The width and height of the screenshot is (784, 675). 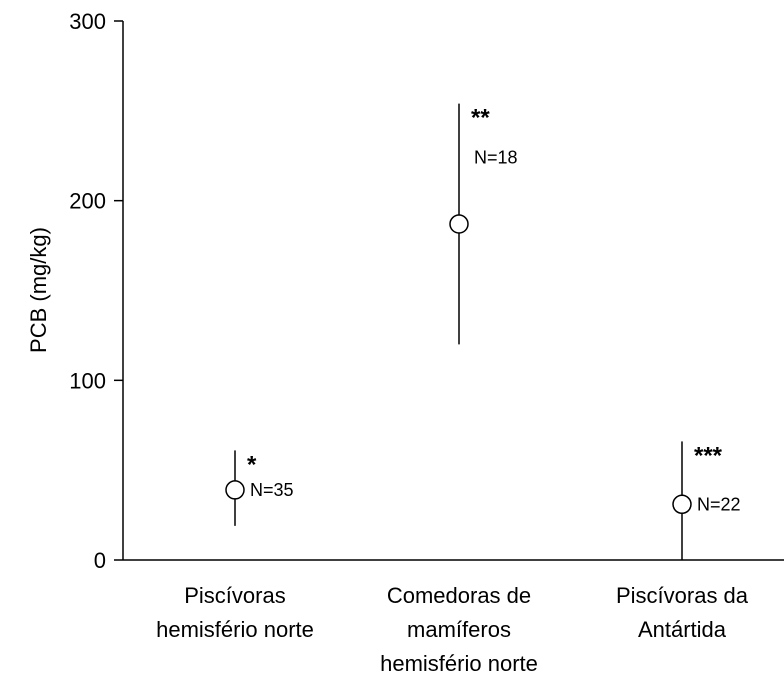 What do you see at coordinates (459, 595) in the screenshot?
I see `x-category-label: Comedoras de` at bounding box center [459, 595].